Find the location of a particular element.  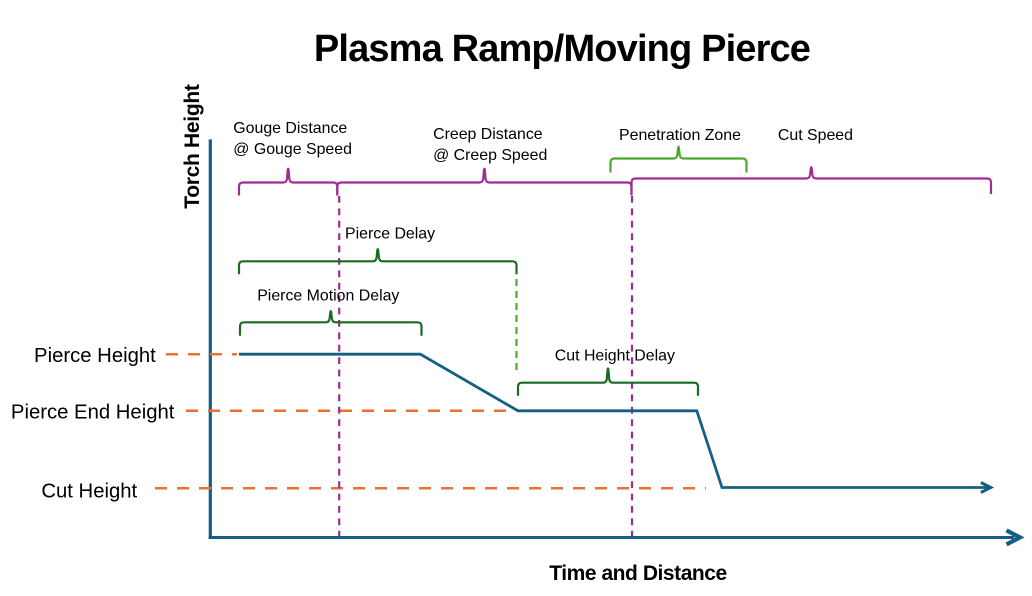

svg-text: Pierce Motion Delay is located at coordinates (328, 296).